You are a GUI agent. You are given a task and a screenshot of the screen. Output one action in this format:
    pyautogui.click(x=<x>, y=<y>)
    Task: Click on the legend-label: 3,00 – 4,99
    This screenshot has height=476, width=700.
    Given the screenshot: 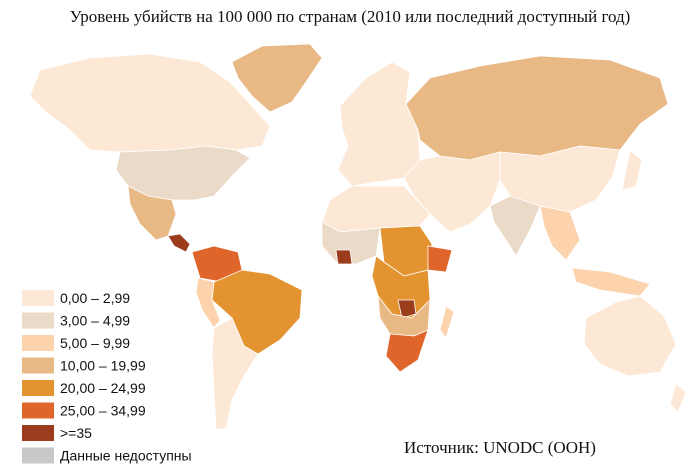 What is the action you would take?
    pyautogui.click(x=95, y=321)
    